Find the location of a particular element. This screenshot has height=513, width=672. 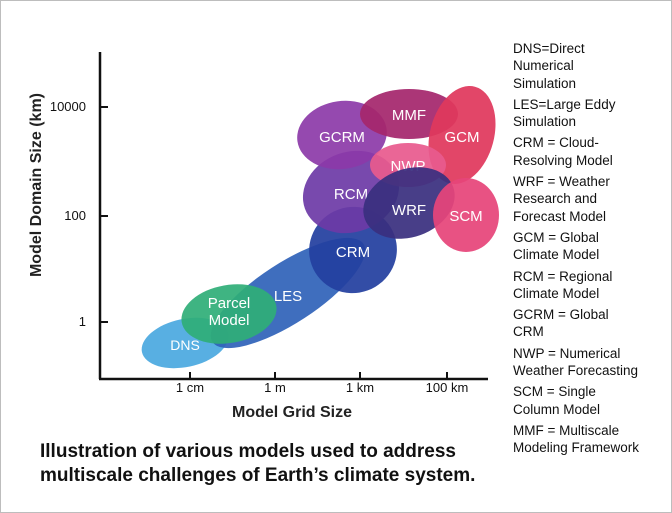

y-tick-label: 1 is located at coordinates (82, 321).